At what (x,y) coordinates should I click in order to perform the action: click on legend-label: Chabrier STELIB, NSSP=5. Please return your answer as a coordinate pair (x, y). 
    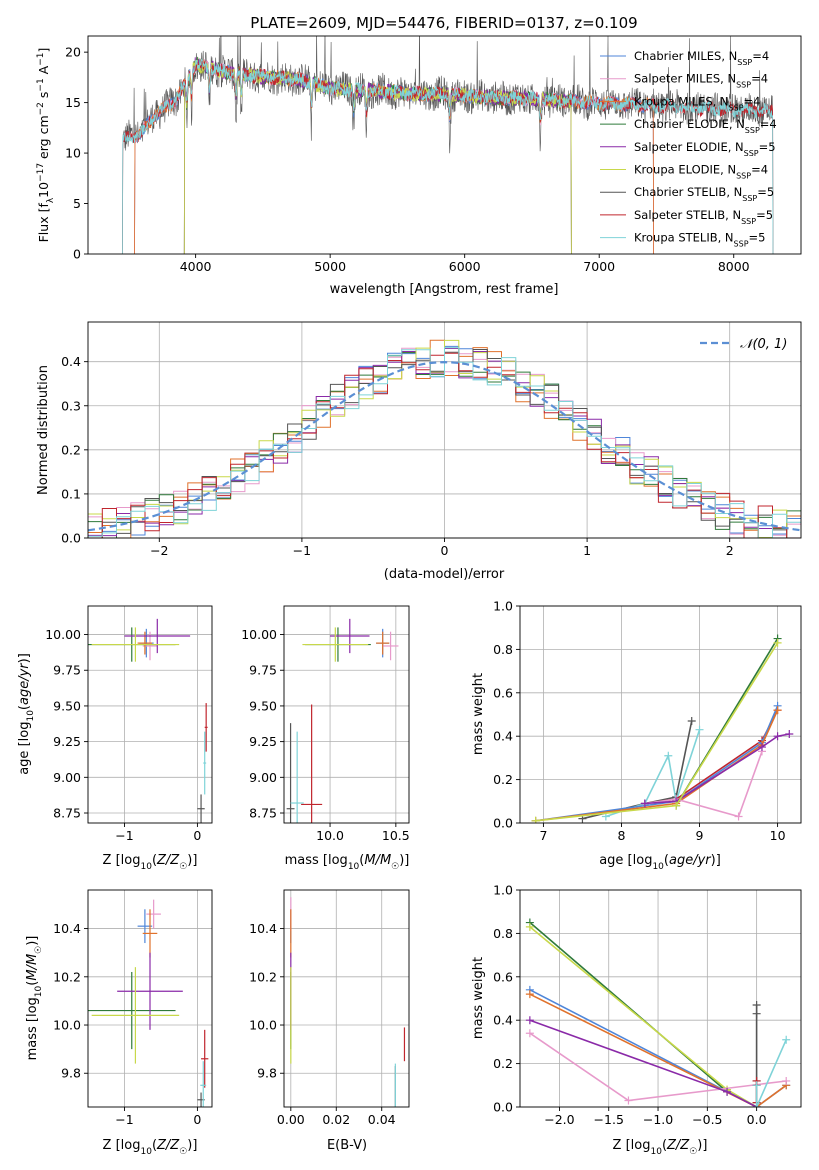
    Looking at the image, I should click on (704, 194).